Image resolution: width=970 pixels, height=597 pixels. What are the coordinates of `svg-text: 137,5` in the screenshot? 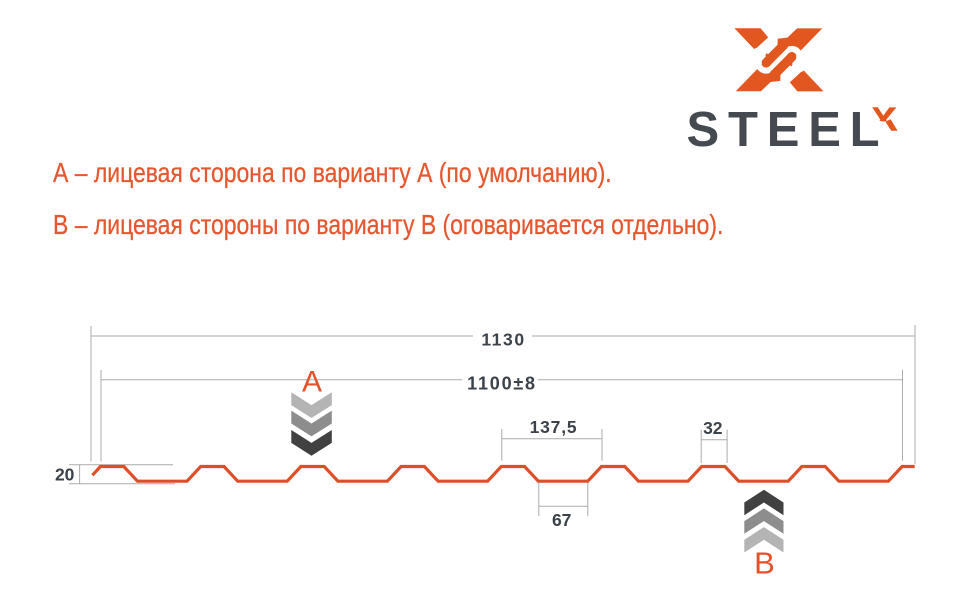 It's located at (554, 427).